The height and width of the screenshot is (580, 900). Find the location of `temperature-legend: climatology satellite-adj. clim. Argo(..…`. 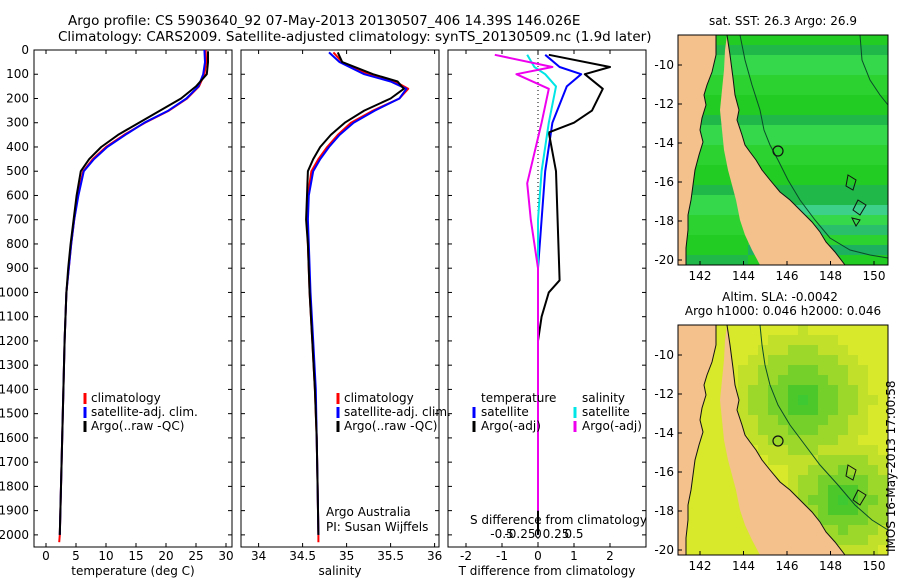

temperature-legend: climatology satellite-adj. clim. Argo(..… is located at coordinates (140, 412).